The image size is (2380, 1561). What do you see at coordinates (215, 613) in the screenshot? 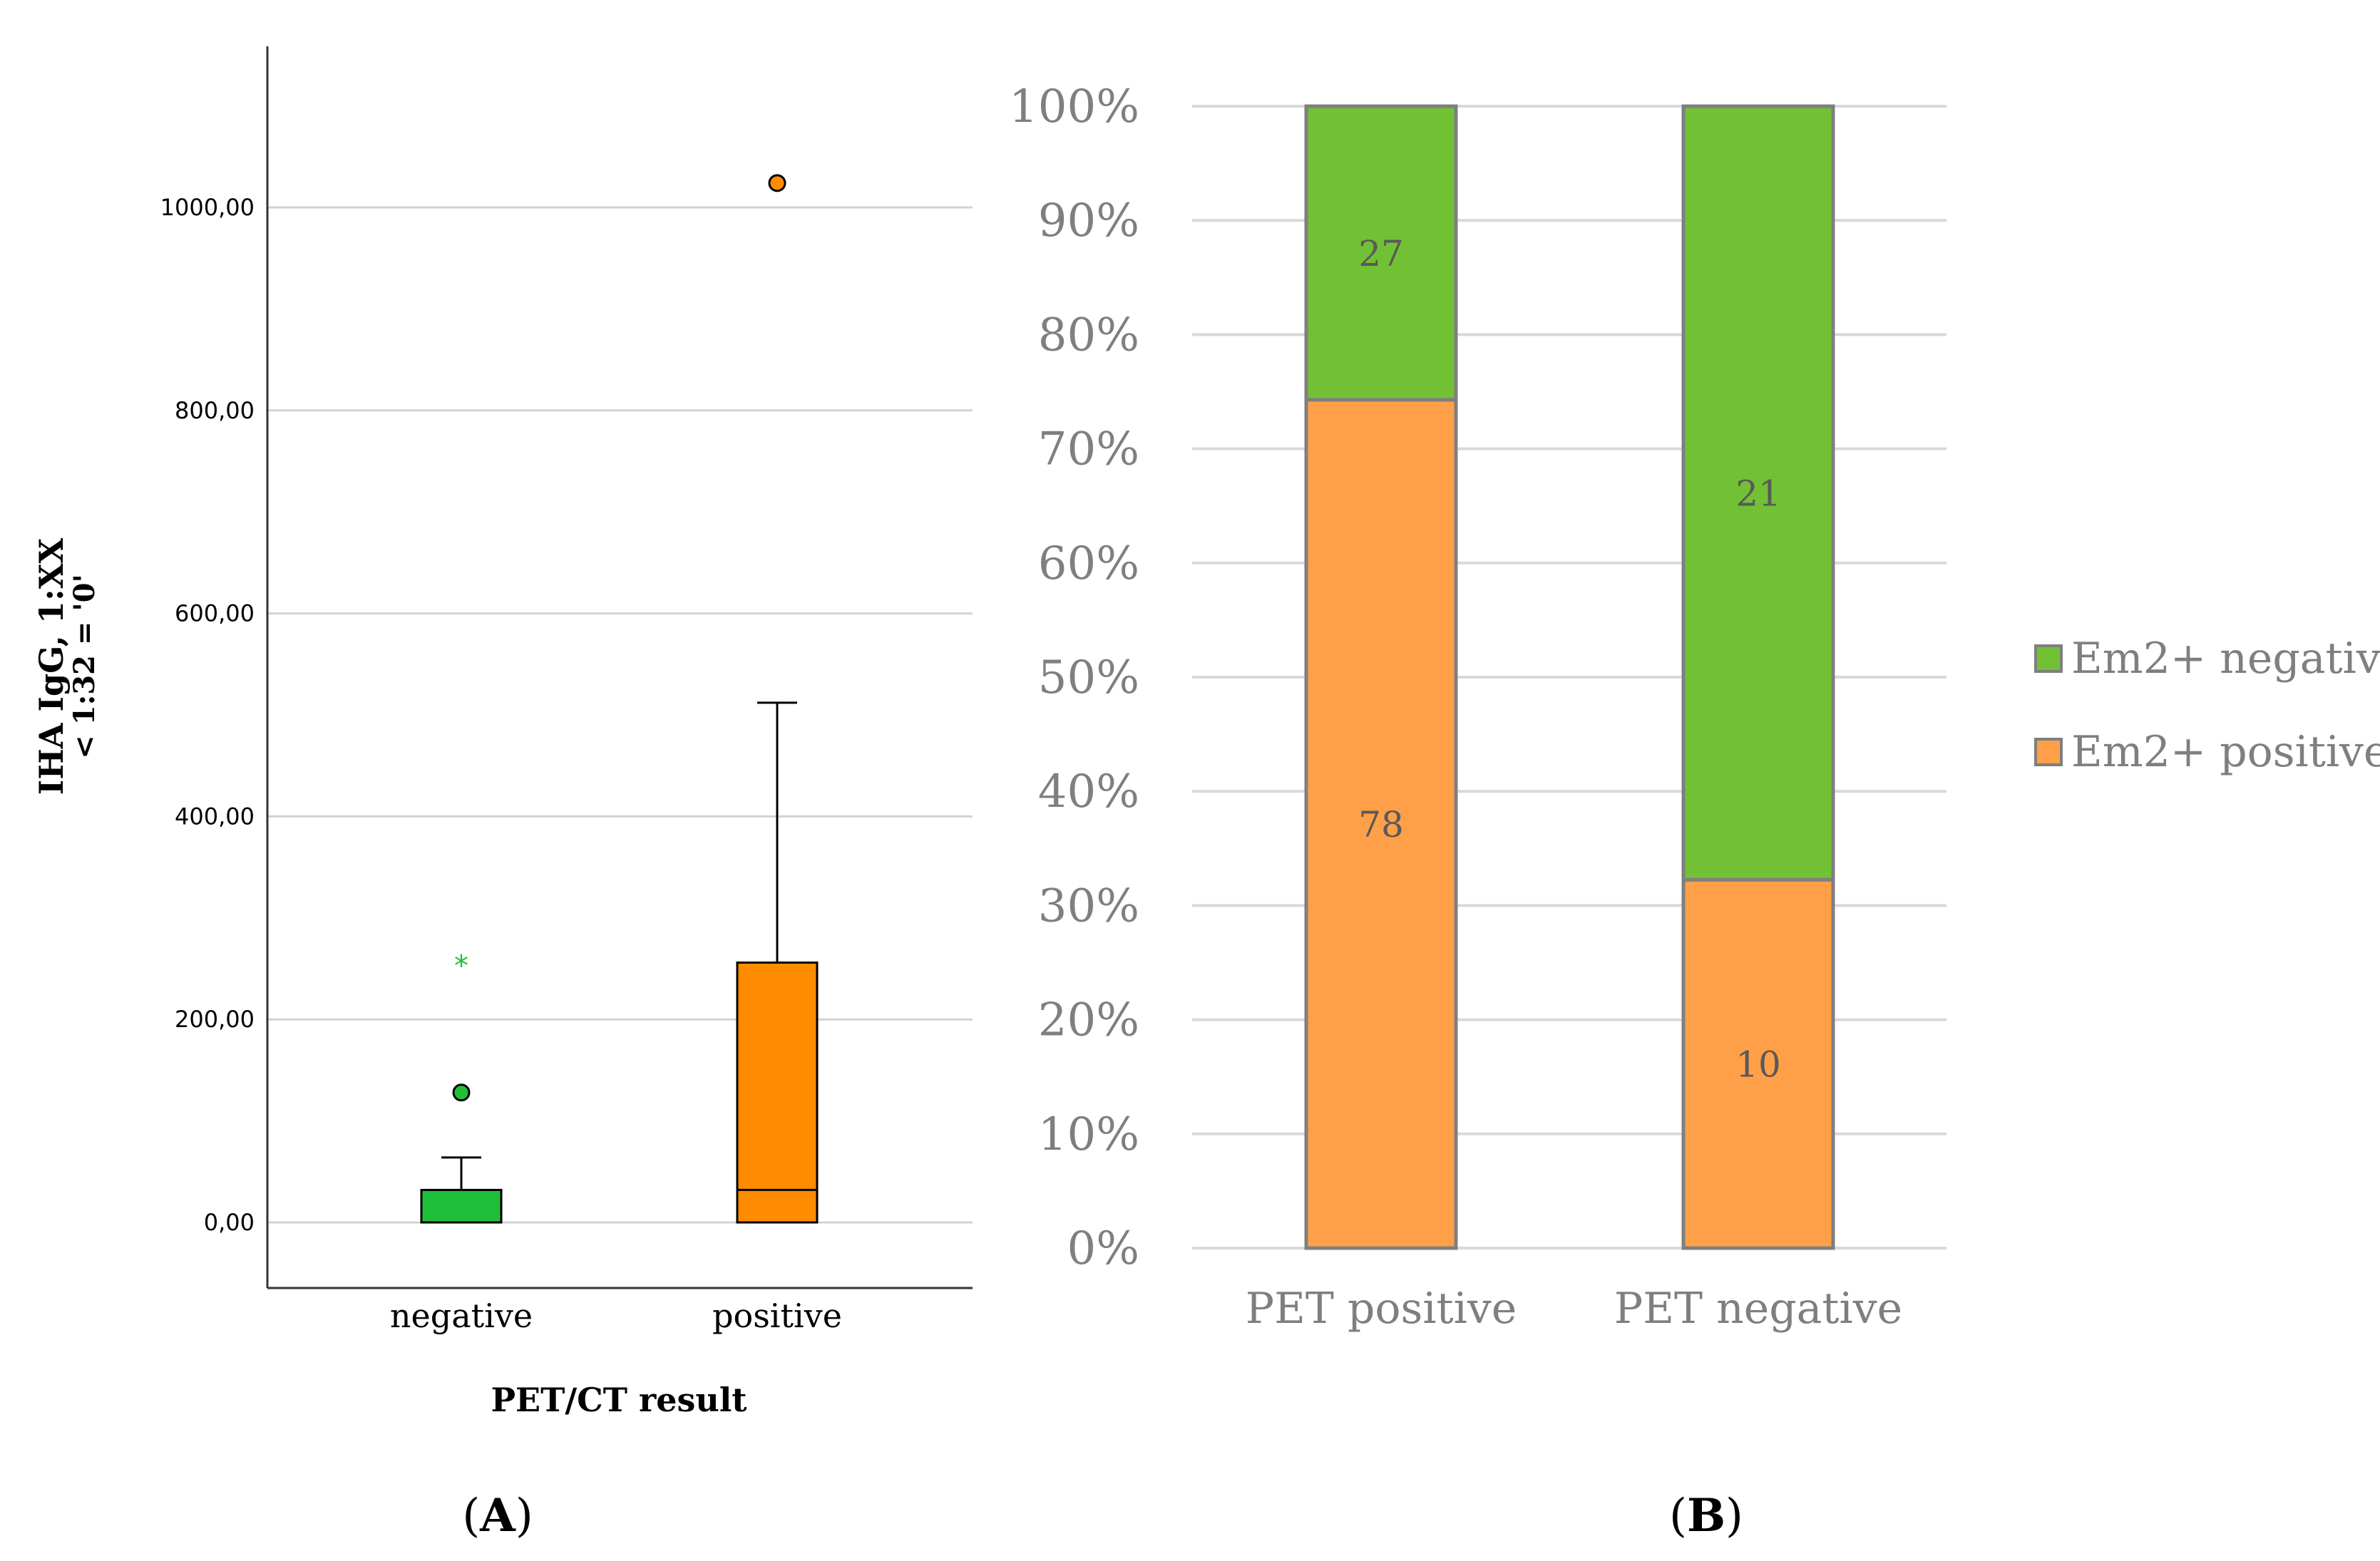
I see `panel-a-y-tick-label: 600,00` at bounding box center [215, 613].